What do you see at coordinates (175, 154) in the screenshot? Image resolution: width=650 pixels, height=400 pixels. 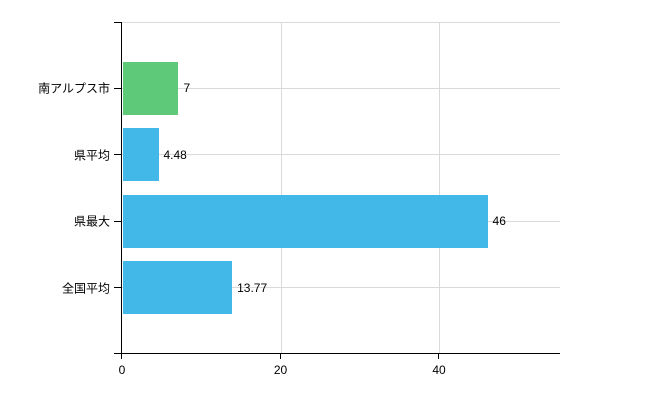 I see `bar-value-label: 4.48` at bounding box center [175, 154].